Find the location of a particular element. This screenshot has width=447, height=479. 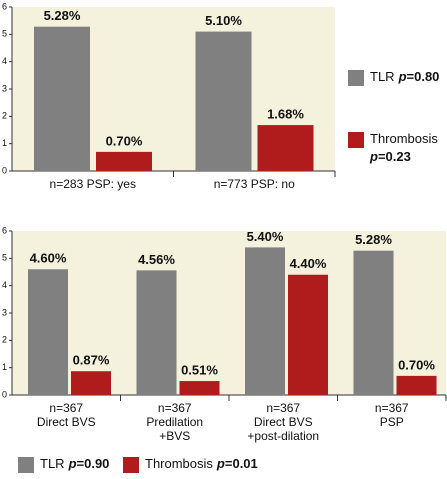

value-label: 1.68% is located at coordinates (285, 114).